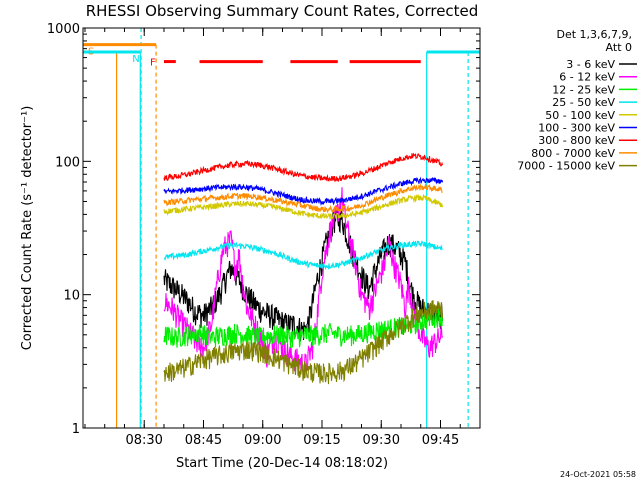 The width and height of the screenshot is (640, 480). I want to click on legend-label: 800 - 7000 keV, so click(573, 153).